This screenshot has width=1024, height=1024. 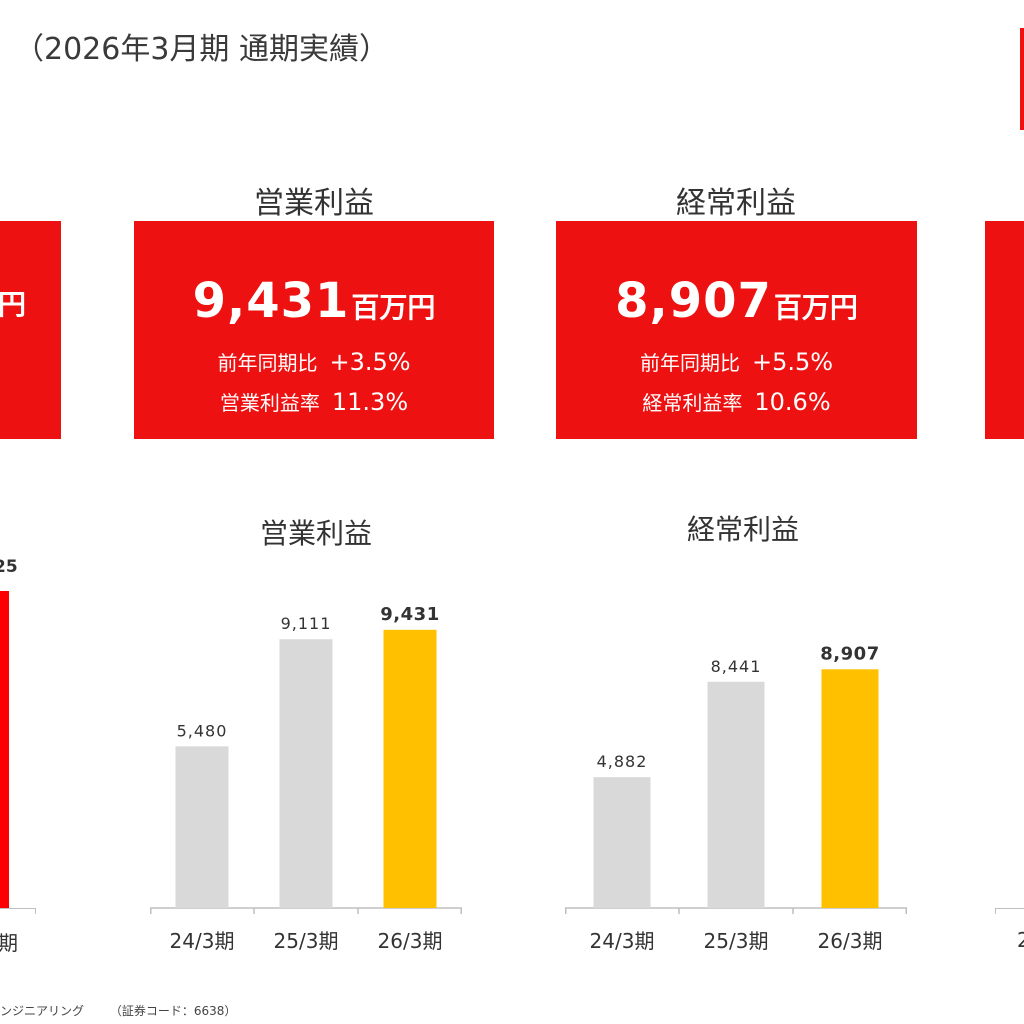 I want to click on partial-left-bar, so click(x=4, y=749).